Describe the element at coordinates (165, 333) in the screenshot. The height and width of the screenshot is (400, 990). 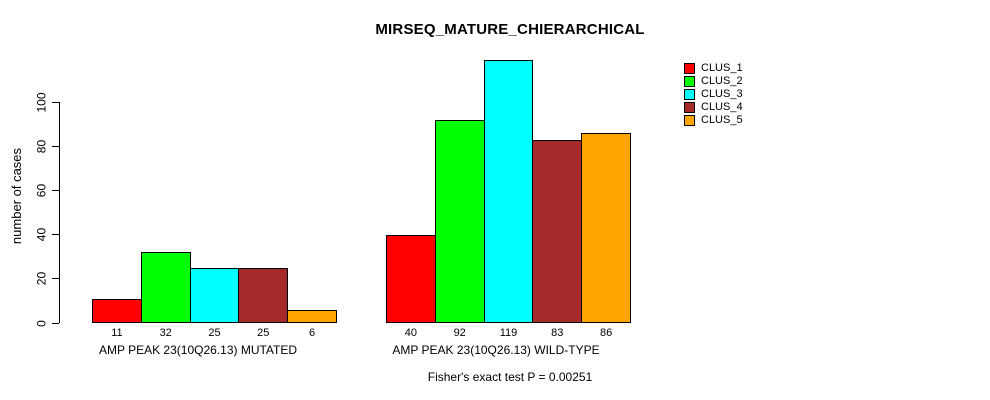
I see `bar-value-label: 32` at that location.